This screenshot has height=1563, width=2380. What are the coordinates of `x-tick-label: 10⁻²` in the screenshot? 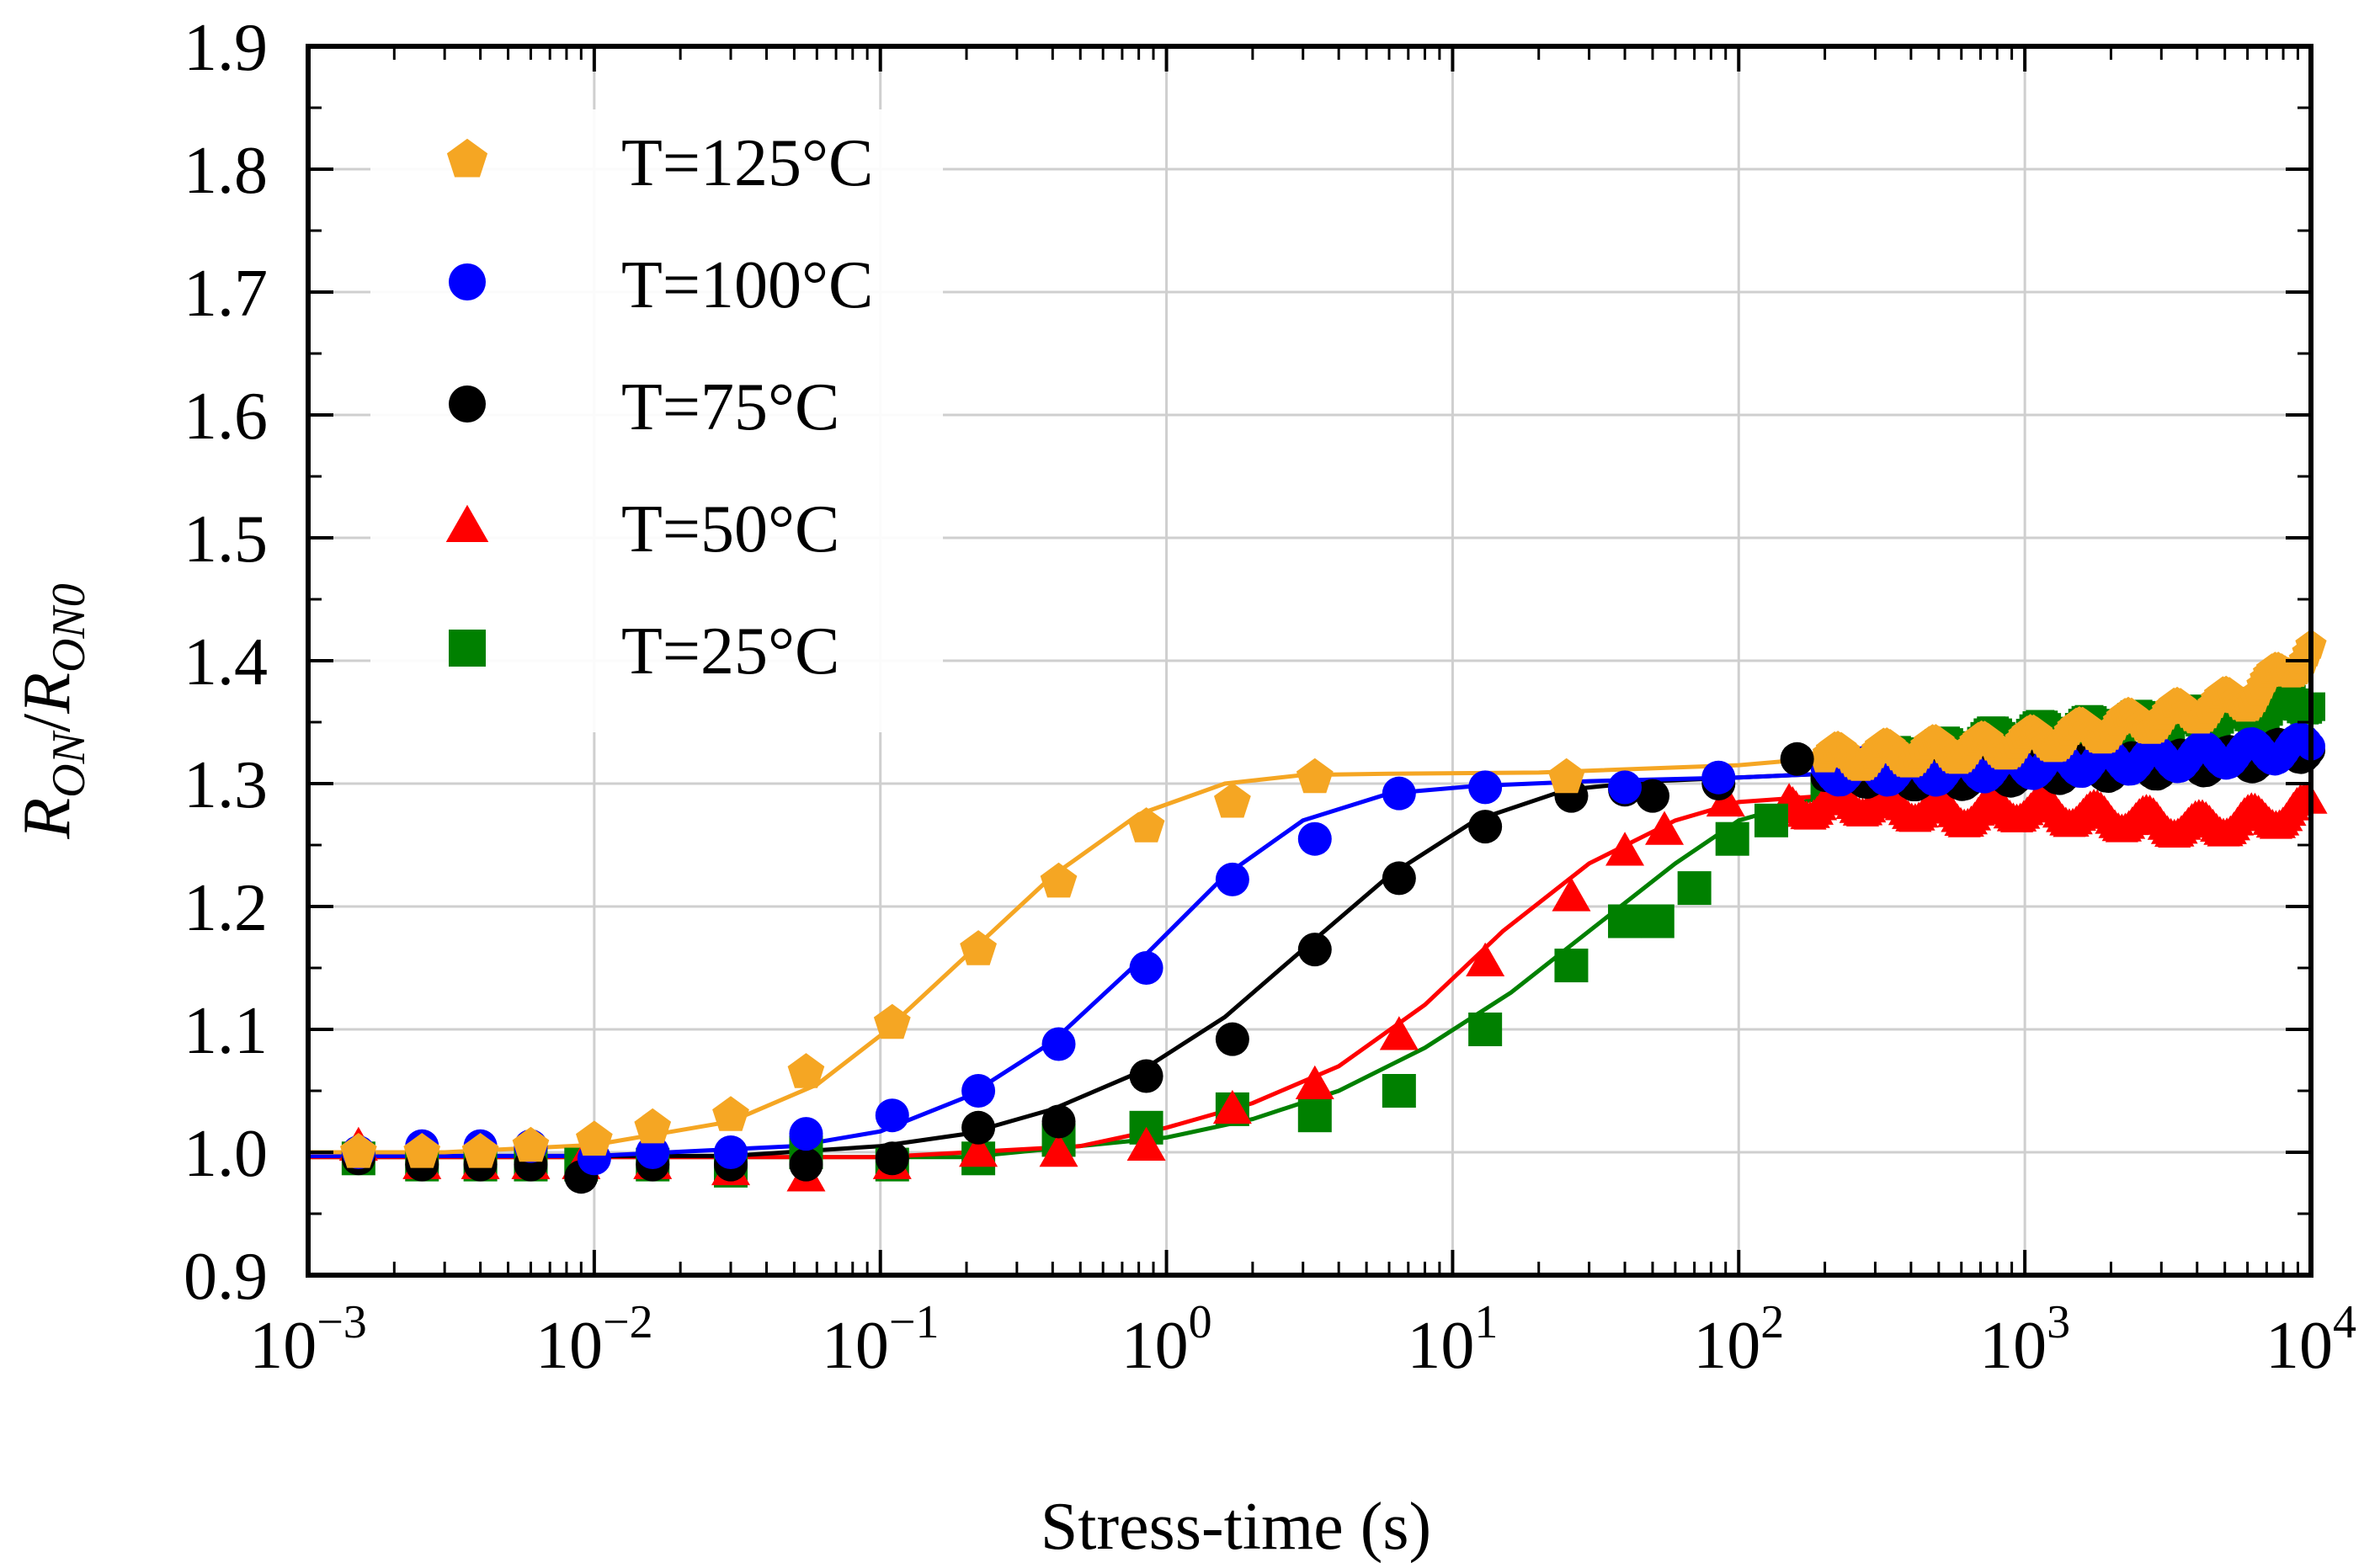 It's located at (594, 1339).